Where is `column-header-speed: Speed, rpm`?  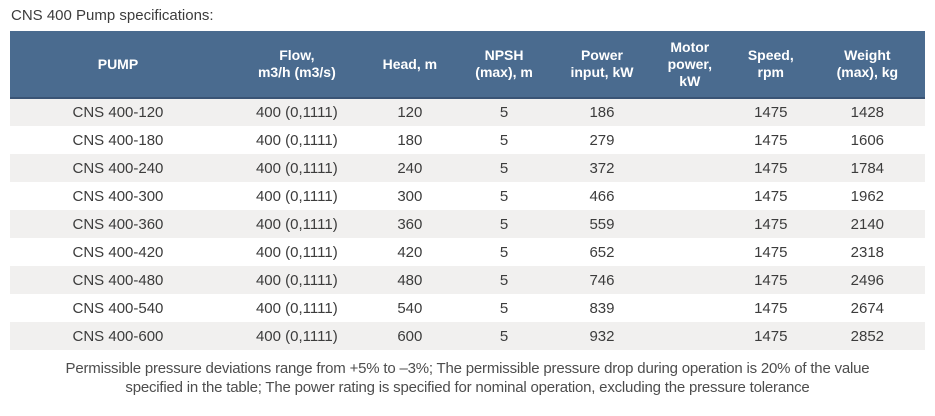
column-header-speed: Speed, rpm is located at coordinates (770, 65).